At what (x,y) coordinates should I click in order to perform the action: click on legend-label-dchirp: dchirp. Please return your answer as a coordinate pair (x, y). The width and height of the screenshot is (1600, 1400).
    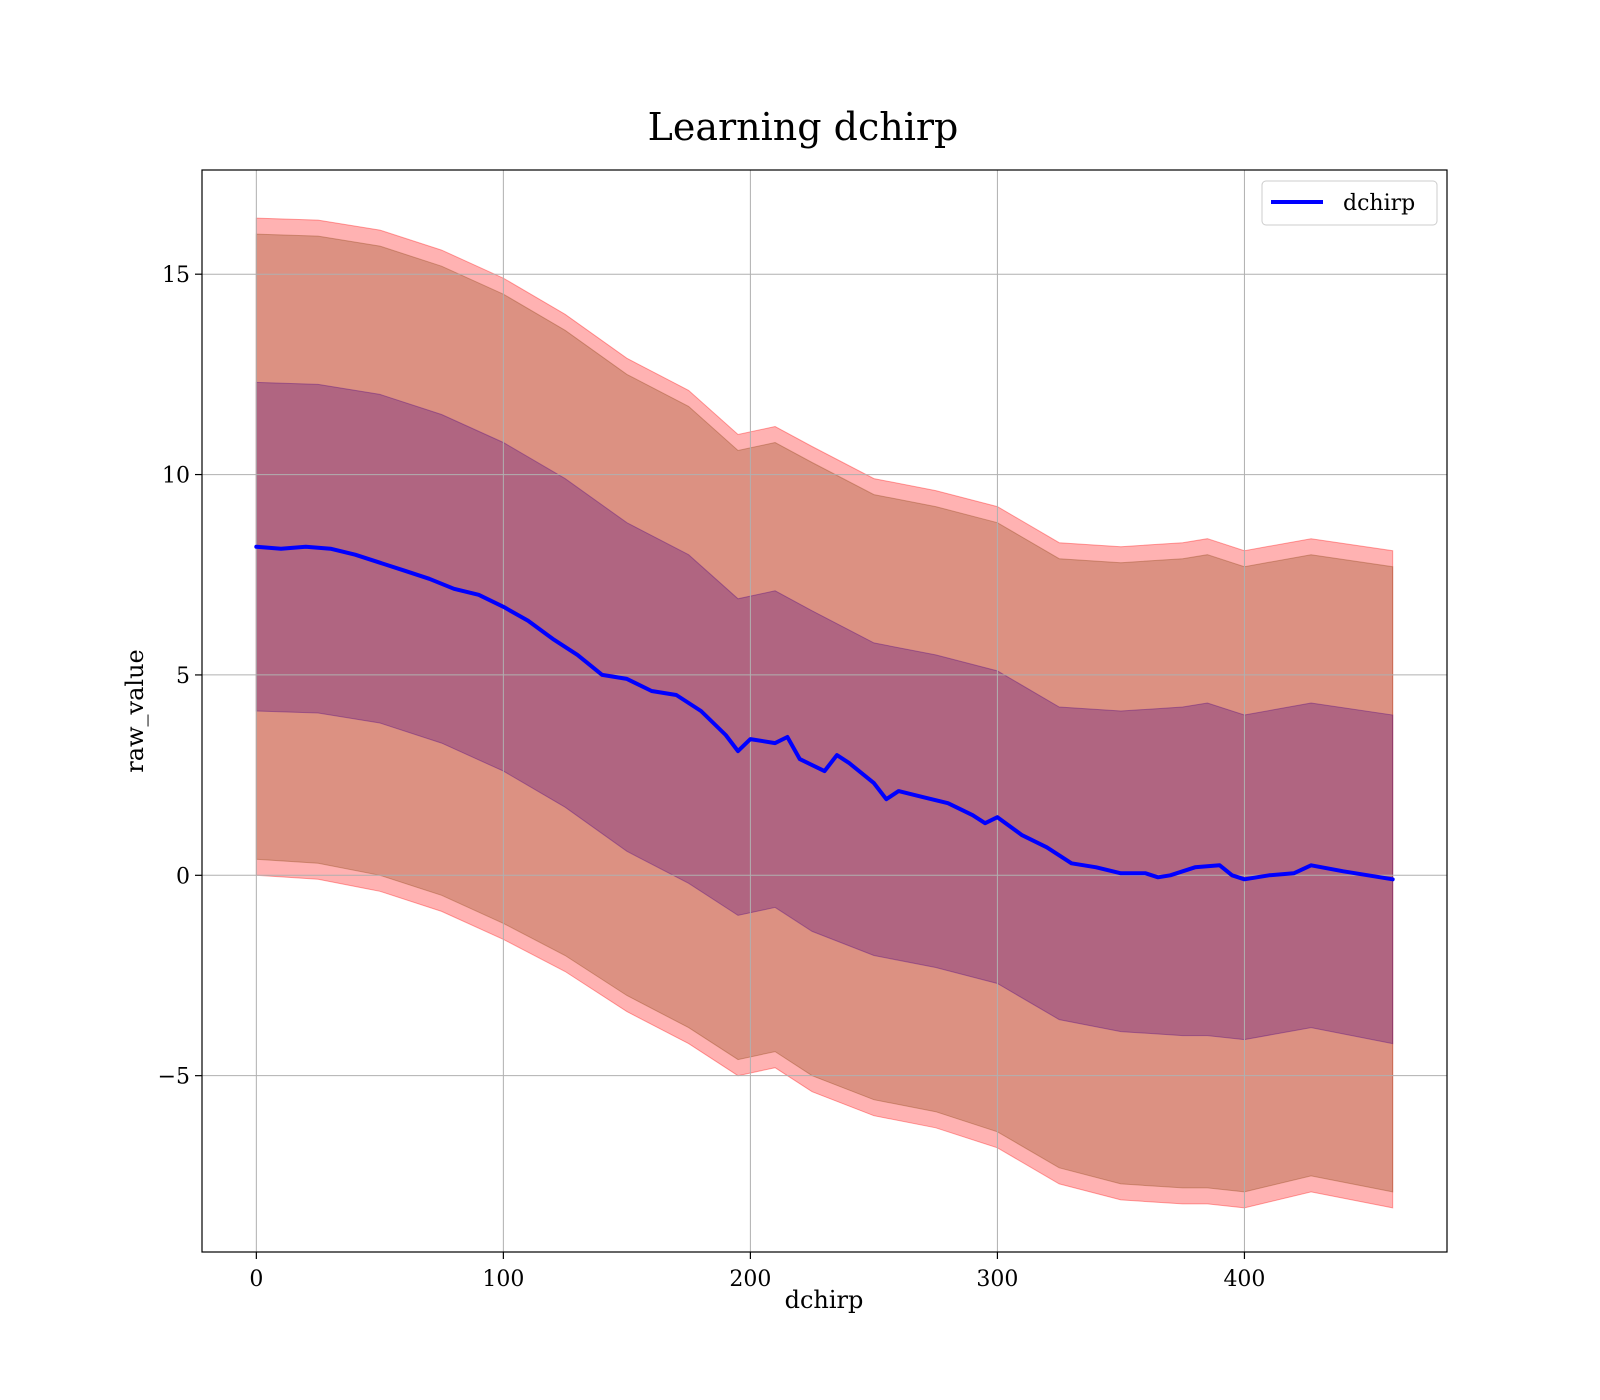
    Looking at the image, I should click on (1379, 203).